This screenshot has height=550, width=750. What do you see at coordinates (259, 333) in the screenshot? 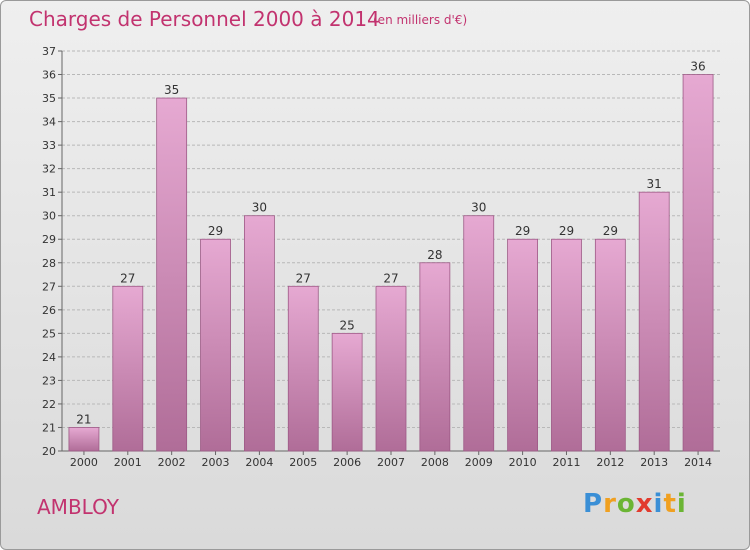
I see `bar-2004` at bounding box center [259, 333].